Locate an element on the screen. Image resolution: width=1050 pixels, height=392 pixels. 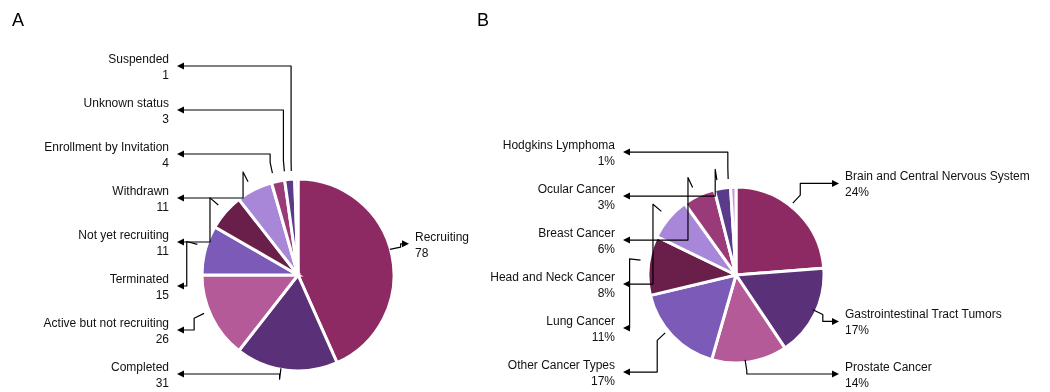
data-label: 4 is located at coordinates (166, 163).